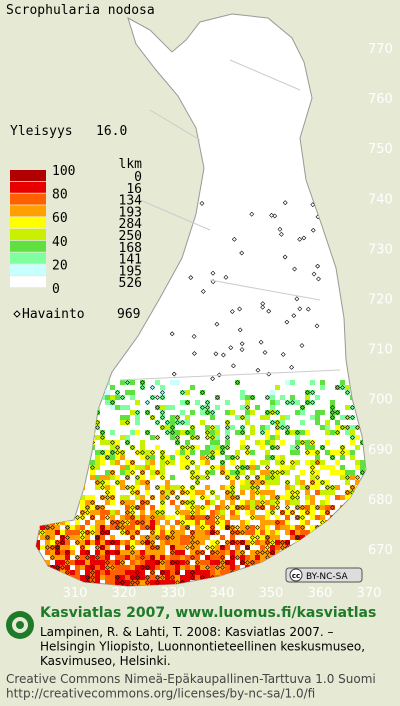 Image resolution: width=400 pixels, height=706 pixels. What do you see at coordinates (130, 271) in the screenshot?
I see `count-label: 195` at bounding box center [130, 271].